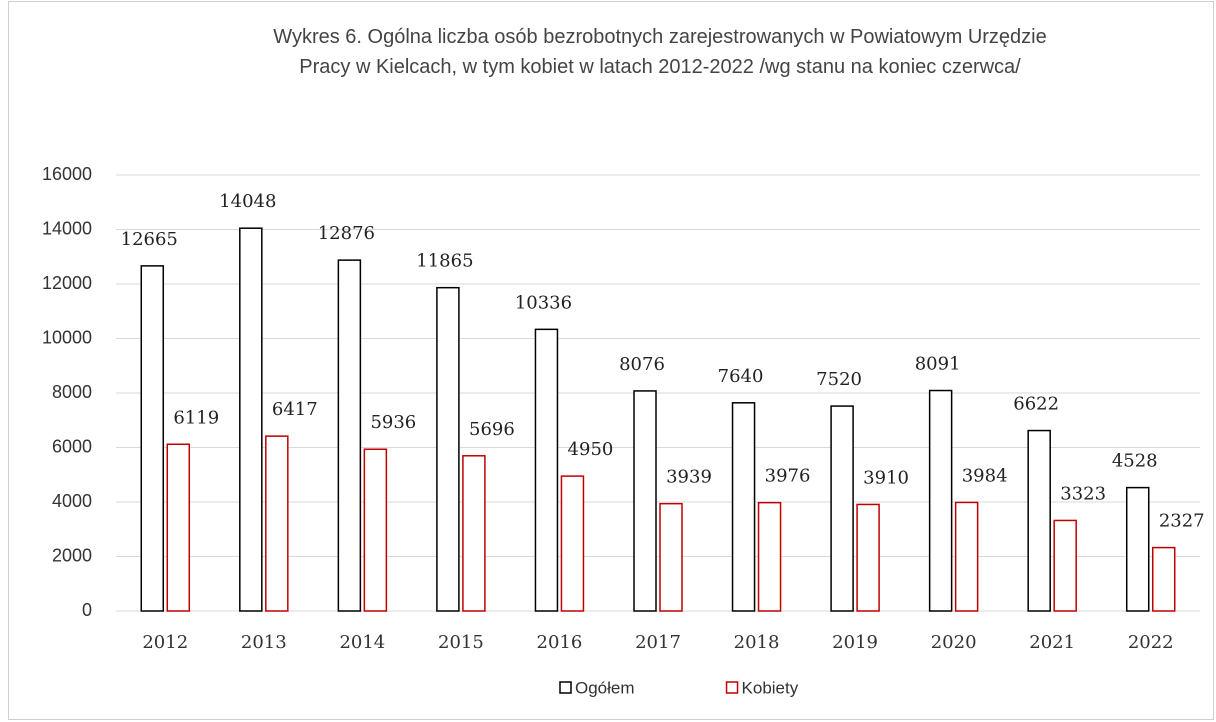 This screenshot has width=1216, height=722. What do you see at coordinates (560, 642) in the screenshot?
I see `x-tick-label: 2016` at bounding box center [560, 642].